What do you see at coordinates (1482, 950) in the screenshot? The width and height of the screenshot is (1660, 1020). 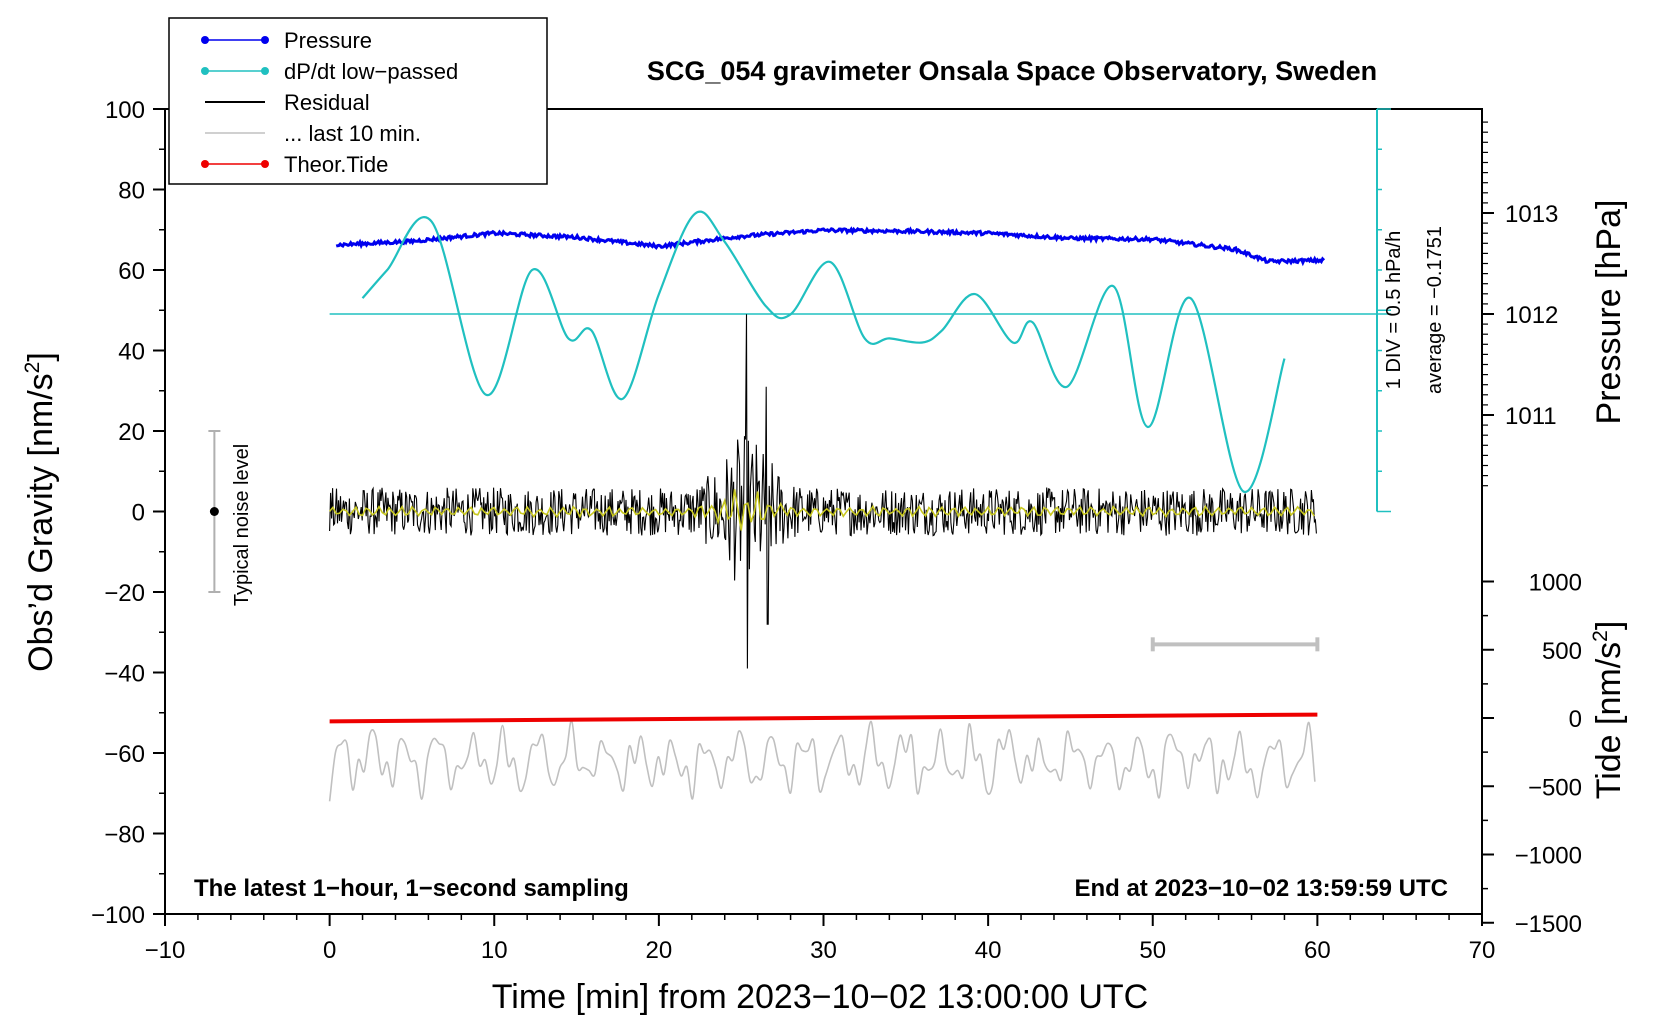 I see `x-tick-label: 70` at bounding box center [1482, 950].